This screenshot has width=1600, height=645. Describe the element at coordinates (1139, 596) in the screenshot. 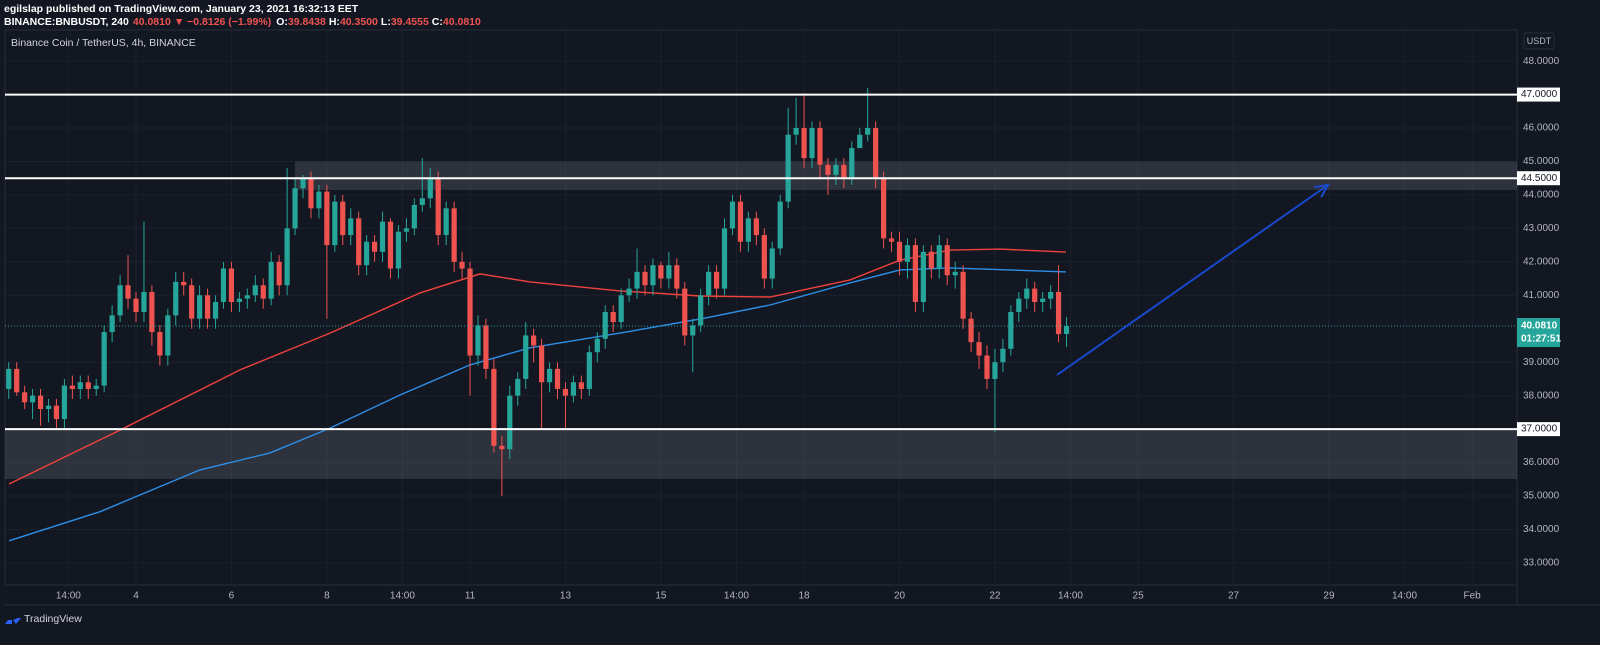

I see `x-tick-label: 25` at that location.